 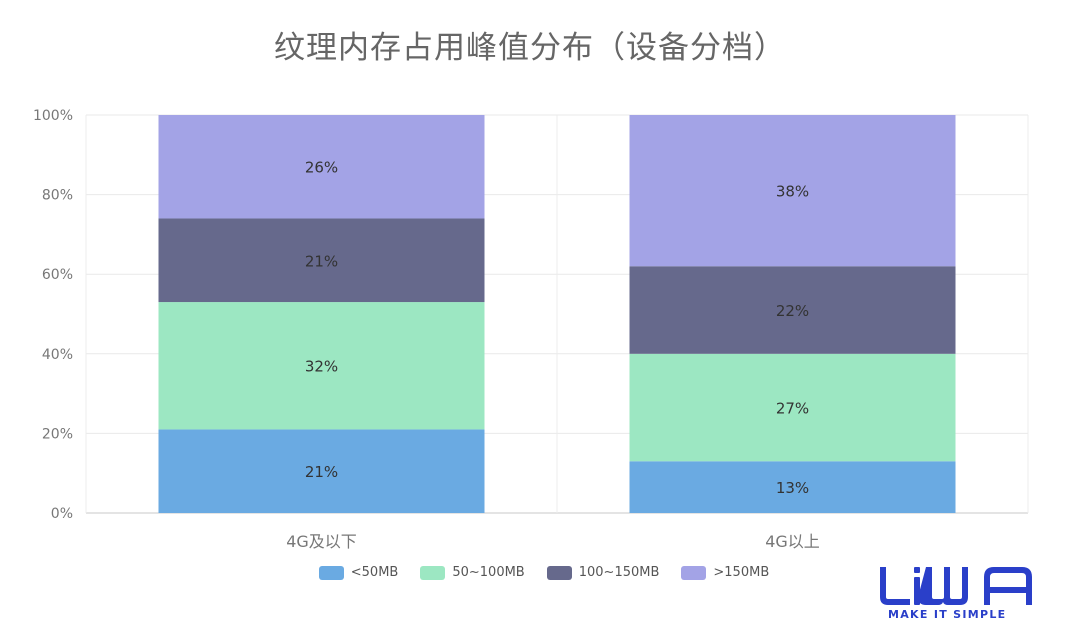 I want to click on y-tick-label: 40%, so click(x=57, y=355).